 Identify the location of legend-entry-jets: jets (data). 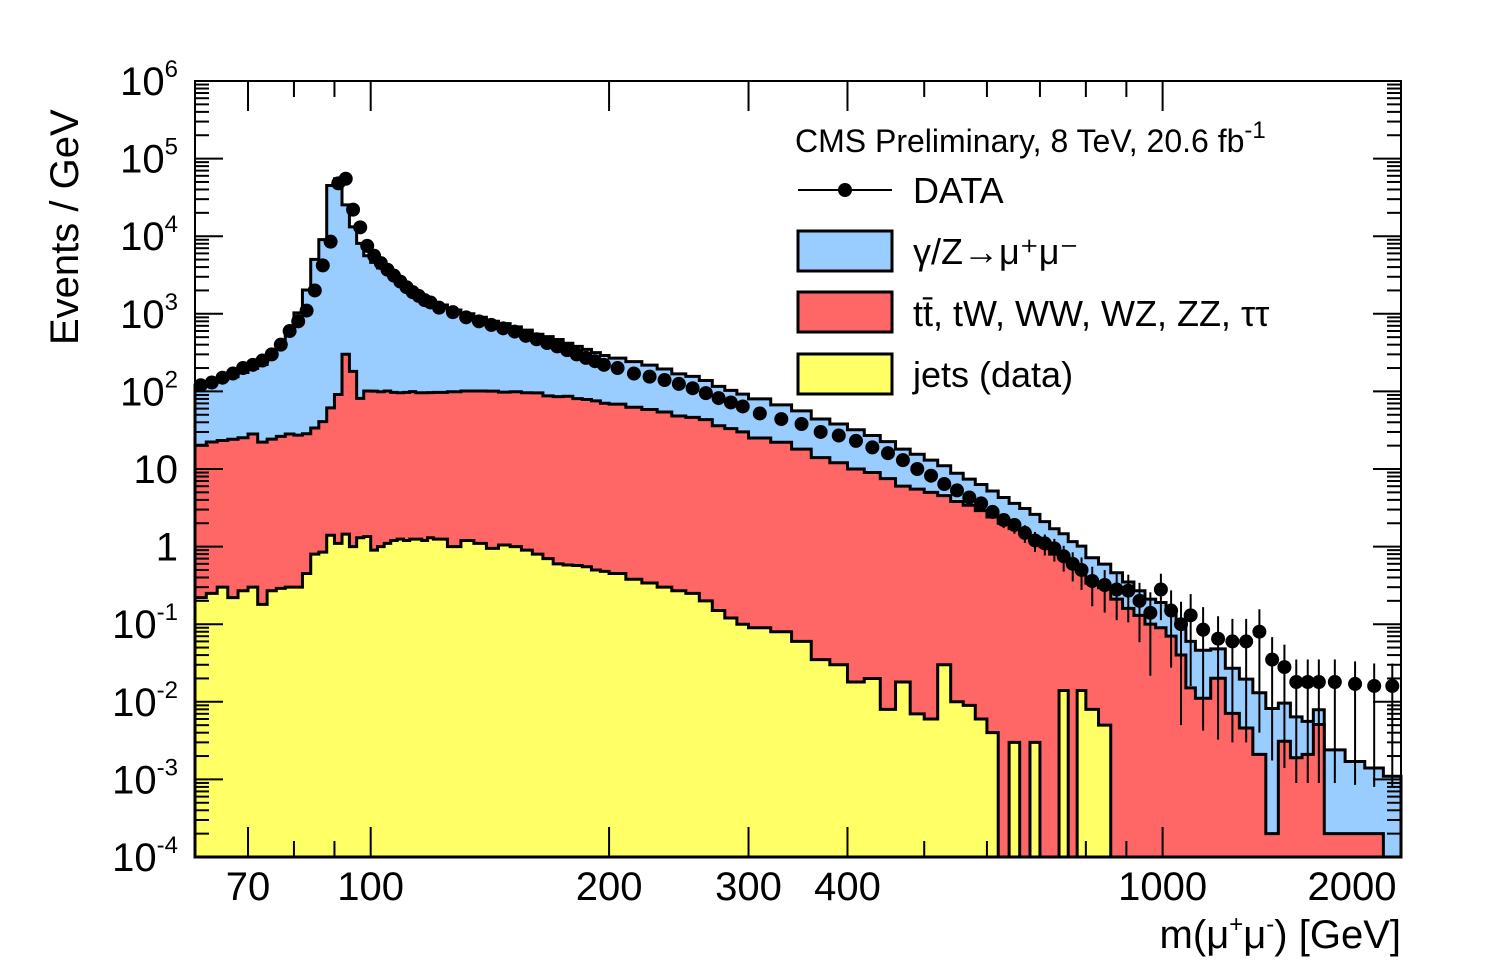
(934, 374).